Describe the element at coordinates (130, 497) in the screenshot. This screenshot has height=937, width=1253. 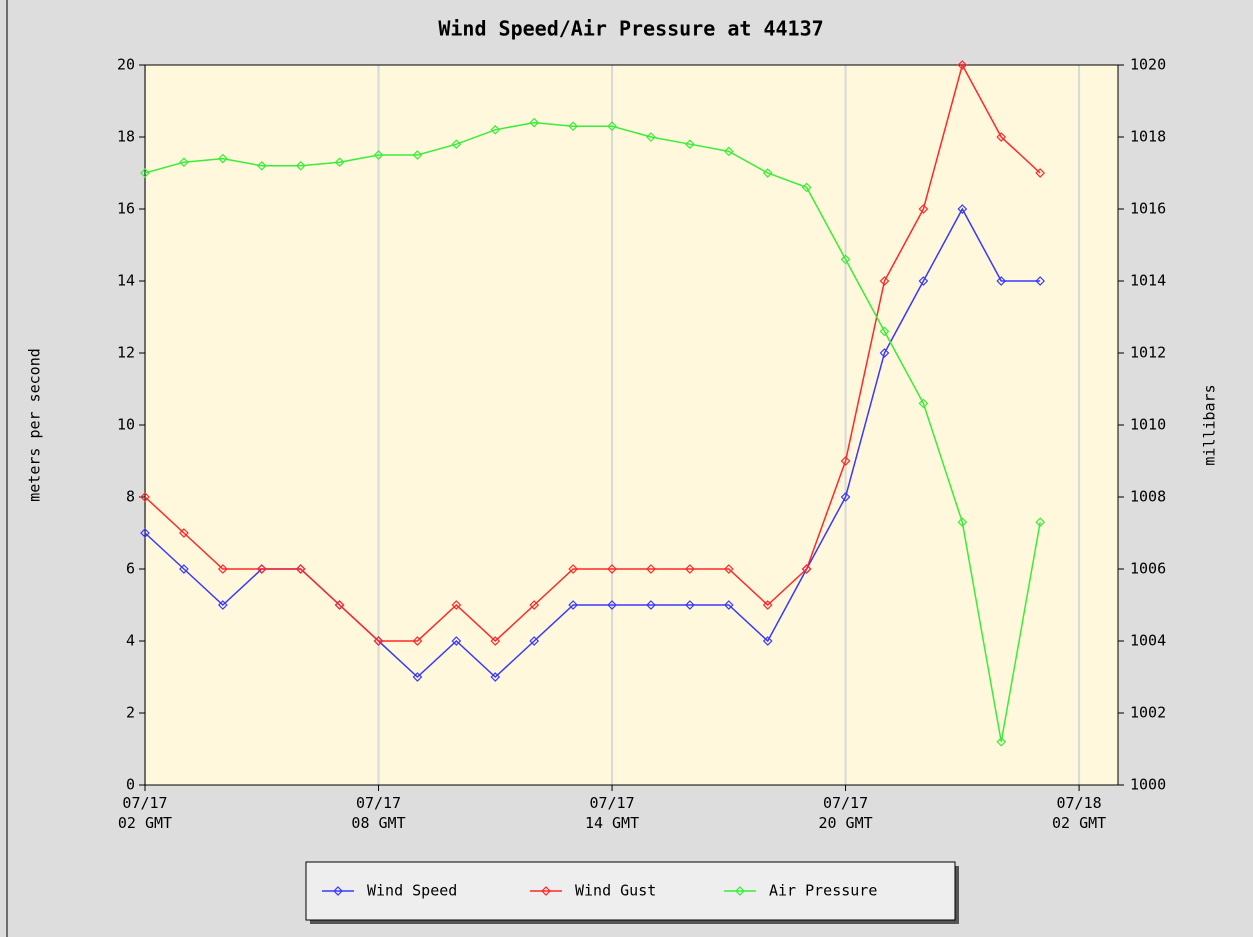
I see `y-tick-label: 8` at that location.